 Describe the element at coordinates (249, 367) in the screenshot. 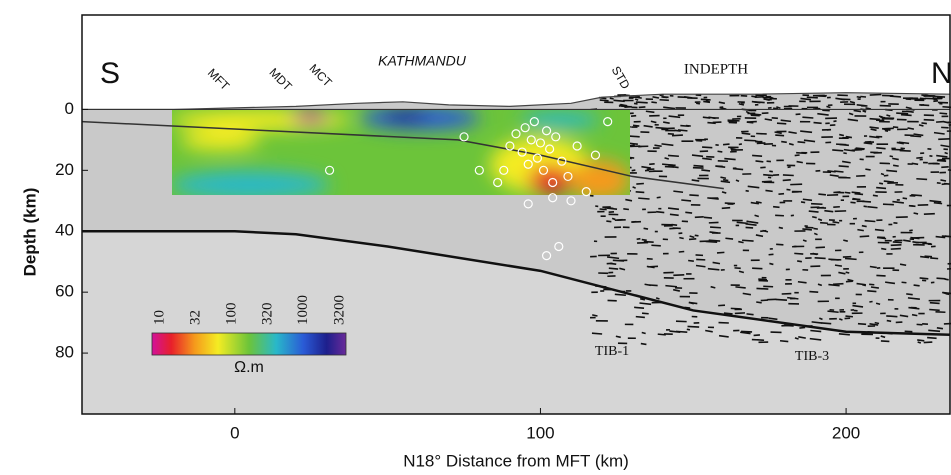

I see `colorbar-unit: Ω.m` at that location.